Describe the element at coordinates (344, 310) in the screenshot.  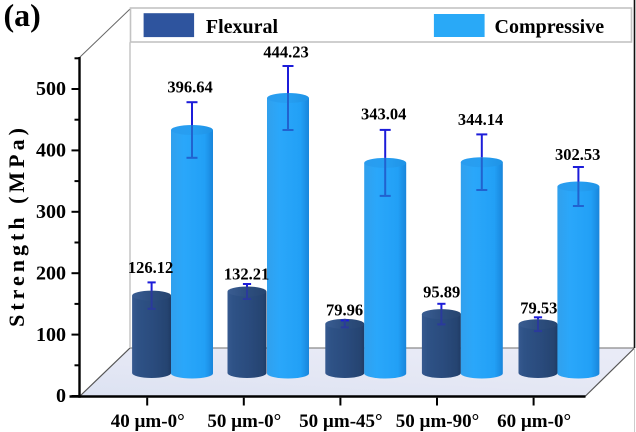
I see `svg-text: 79.96` at that location.